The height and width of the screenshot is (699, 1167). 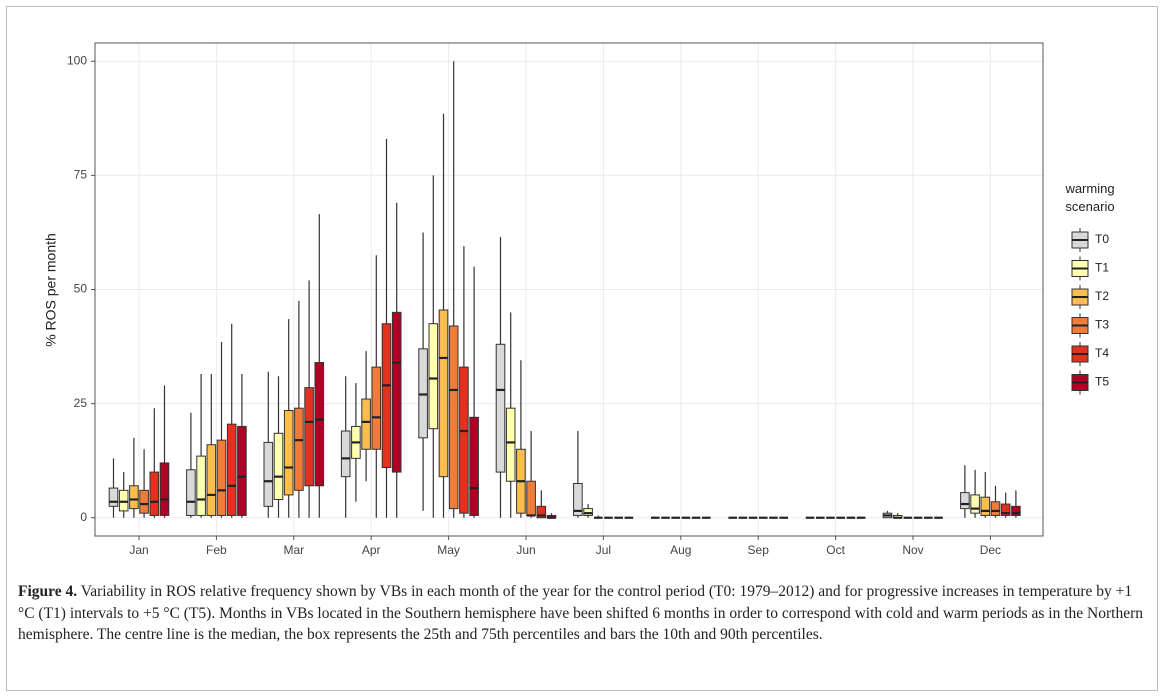 What do you see at coordinates (1102, 268) in the screenshot?
I see `legend-label: T1` at bounding box center [1102, 268].